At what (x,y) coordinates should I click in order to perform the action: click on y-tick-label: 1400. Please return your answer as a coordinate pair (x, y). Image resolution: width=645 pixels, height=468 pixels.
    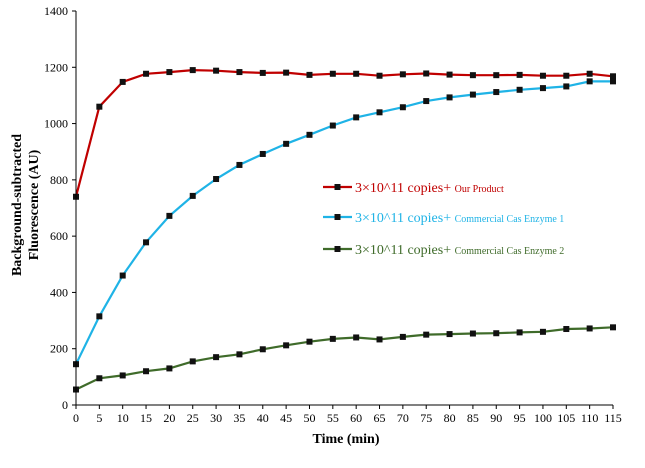
    Looking at the image, I should click on (56, 11).